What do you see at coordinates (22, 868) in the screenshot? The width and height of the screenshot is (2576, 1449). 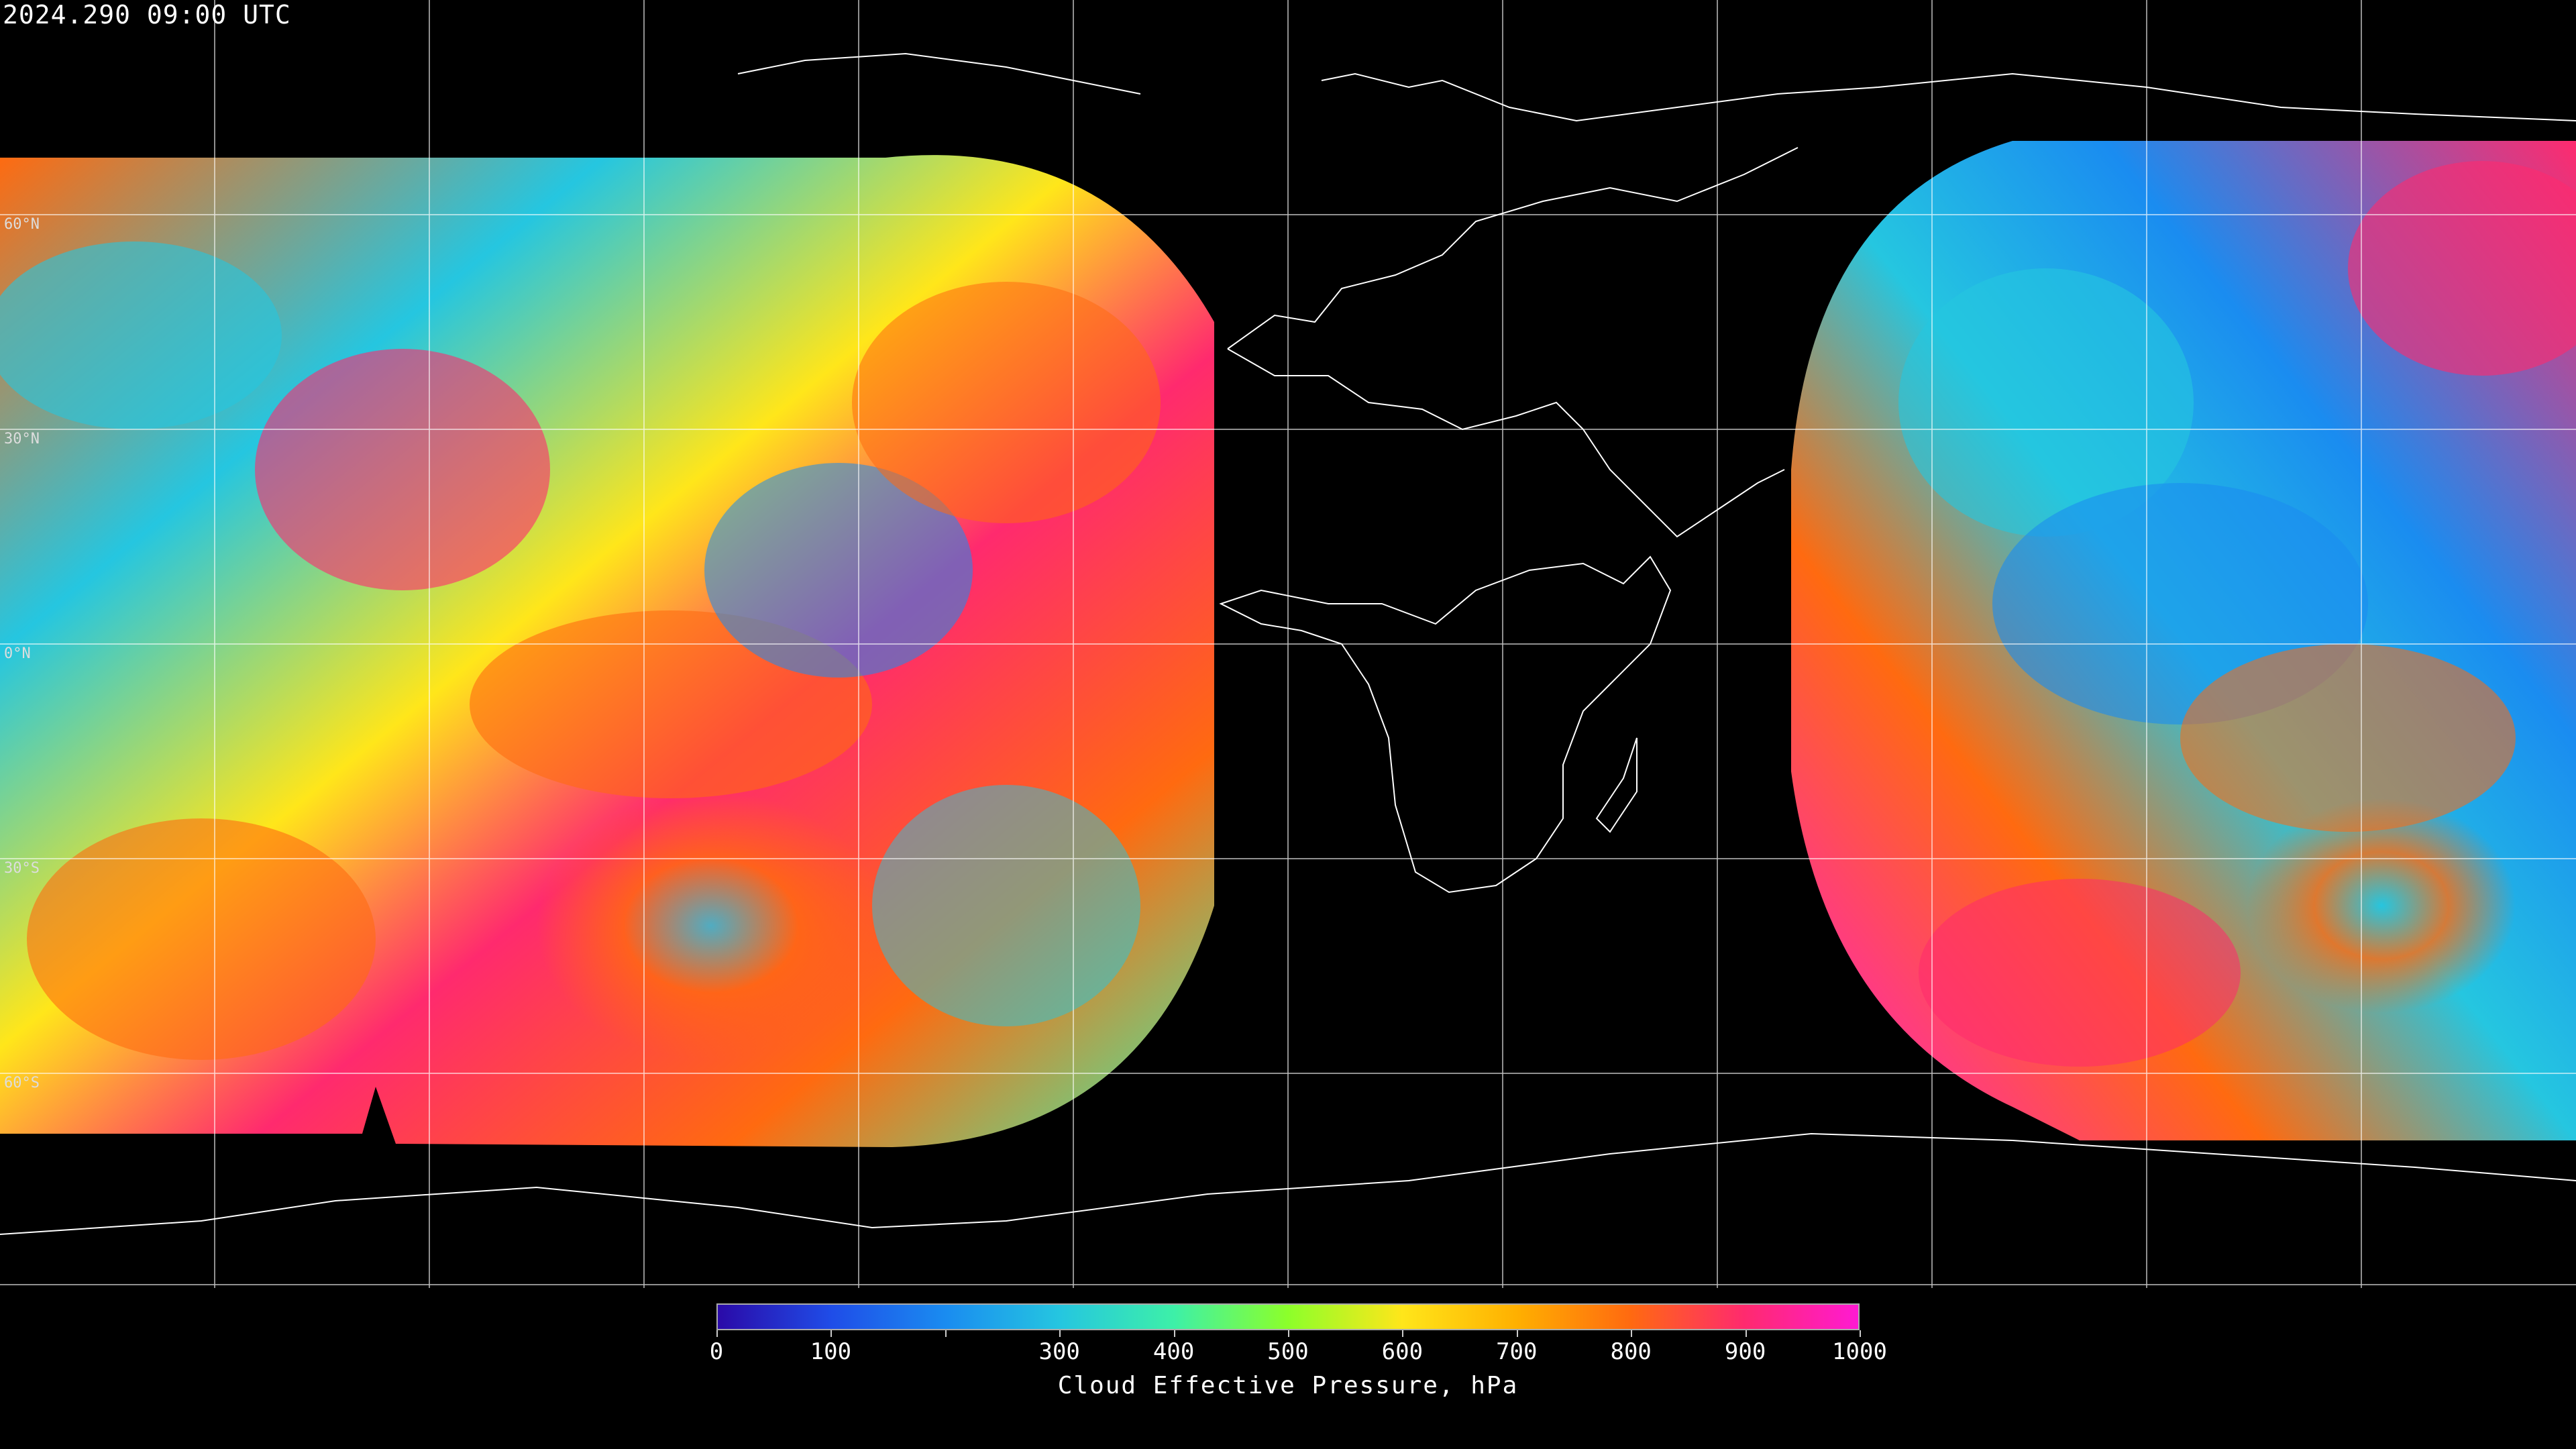 I see `lat-label-30s: 30°S` at bounding box center [22, 868].